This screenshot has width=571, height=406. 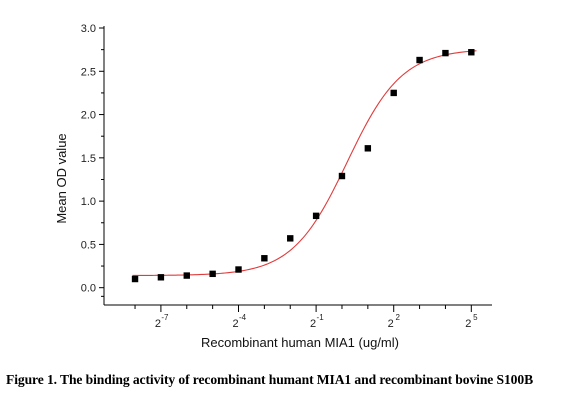 What do you see at coordinates (475, 317) in the screenshot?
I see `x-tick-label-exponent: 5` at bounding box center [475, 317].